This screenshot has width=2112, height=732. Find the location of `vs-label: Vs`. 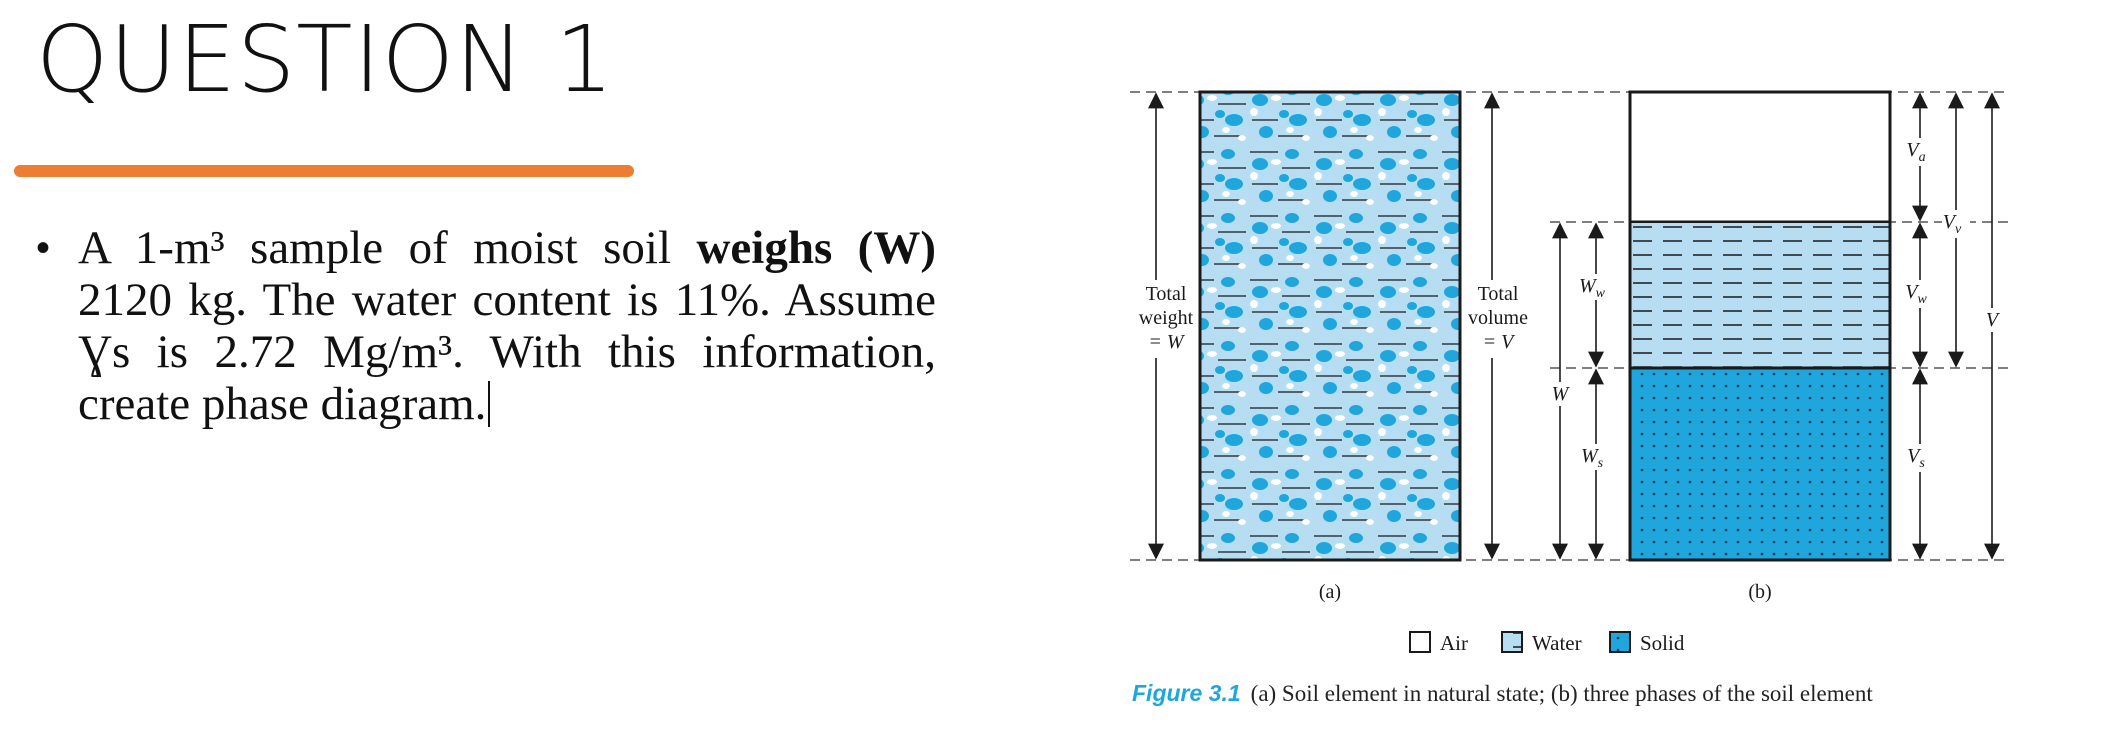

vs-label: Vs is located at coordinates (1916, 458).